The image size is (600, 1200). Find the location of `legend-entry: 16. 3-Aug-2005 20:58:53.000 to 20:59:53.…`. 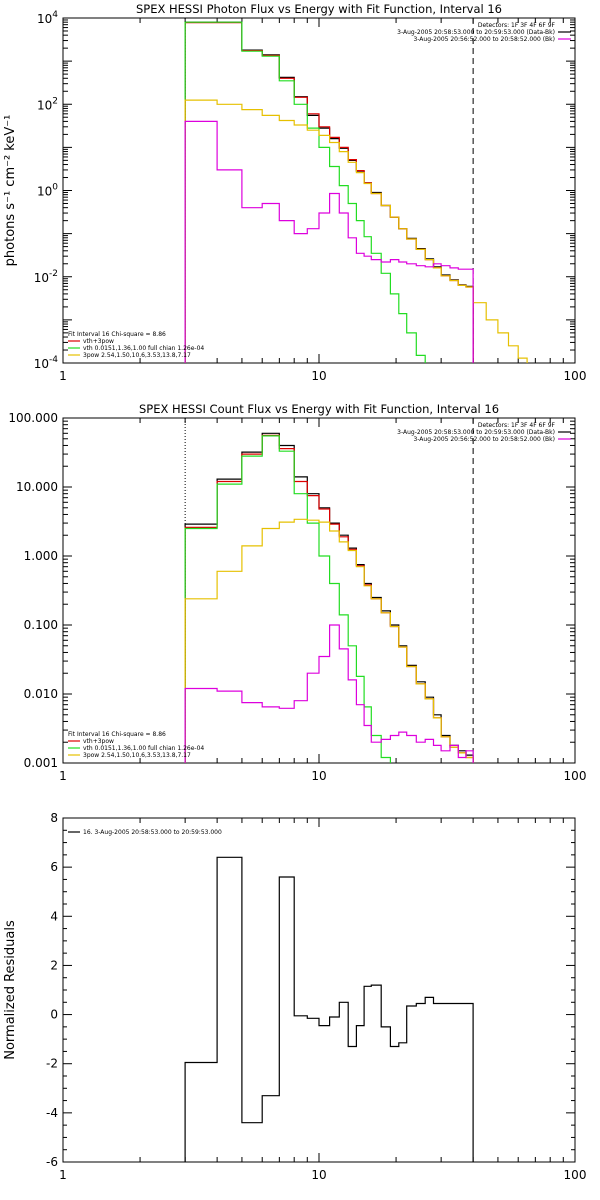

legend-entry: 16. 3-Aug-2005 20:58:53.000 to 20:59:53.… is located at coordinates (152, 832).